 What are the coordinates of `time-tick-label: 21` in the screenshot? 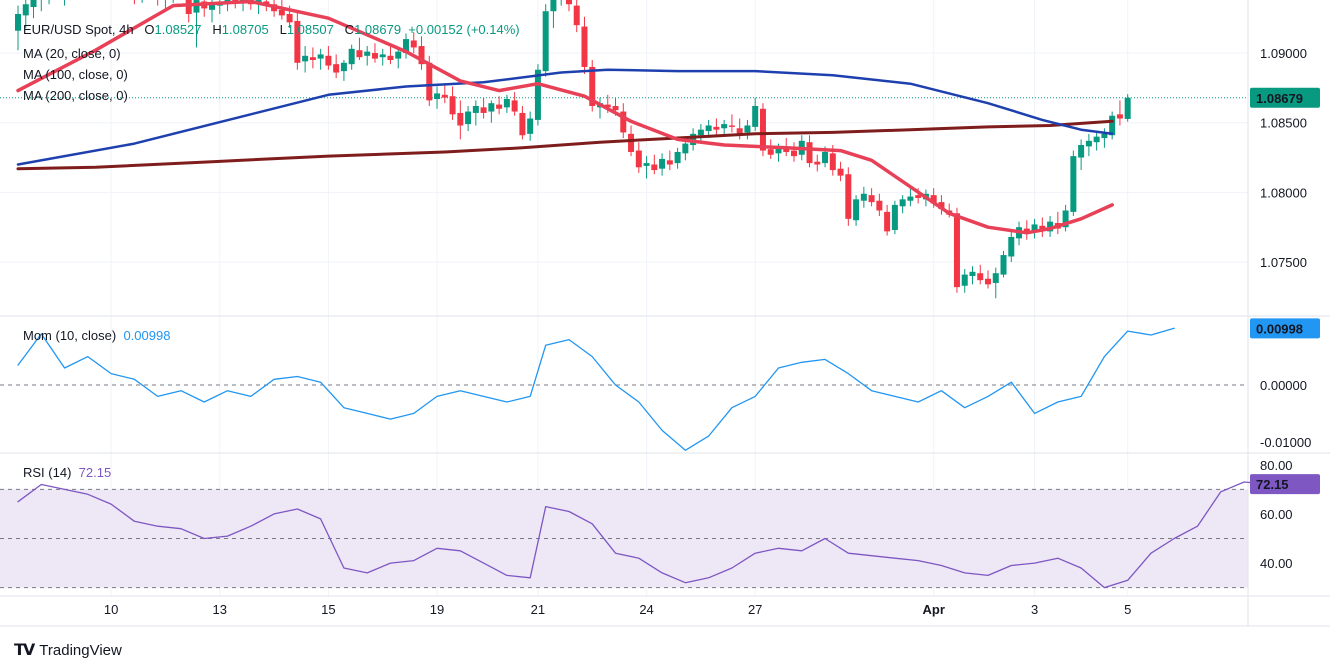 It's located at (538, 609).